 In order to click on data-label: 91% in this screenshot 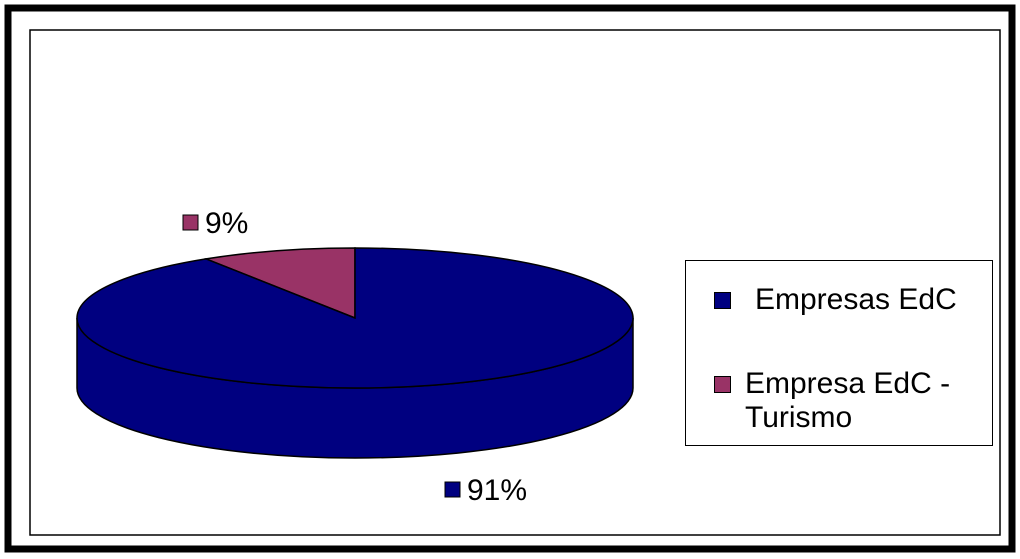, I will do `click(497, 490)`.